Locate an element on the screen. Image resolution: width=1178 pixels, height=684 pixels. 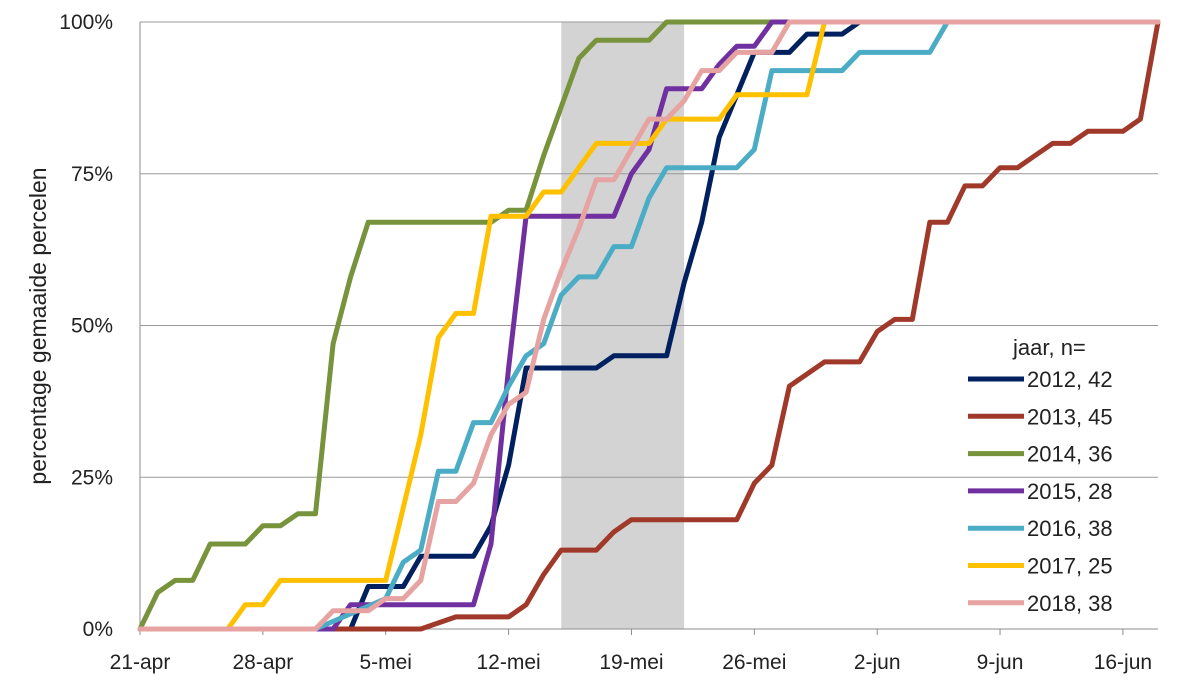
x-tick-label: 12-mei is located at coordinates (508, 662).